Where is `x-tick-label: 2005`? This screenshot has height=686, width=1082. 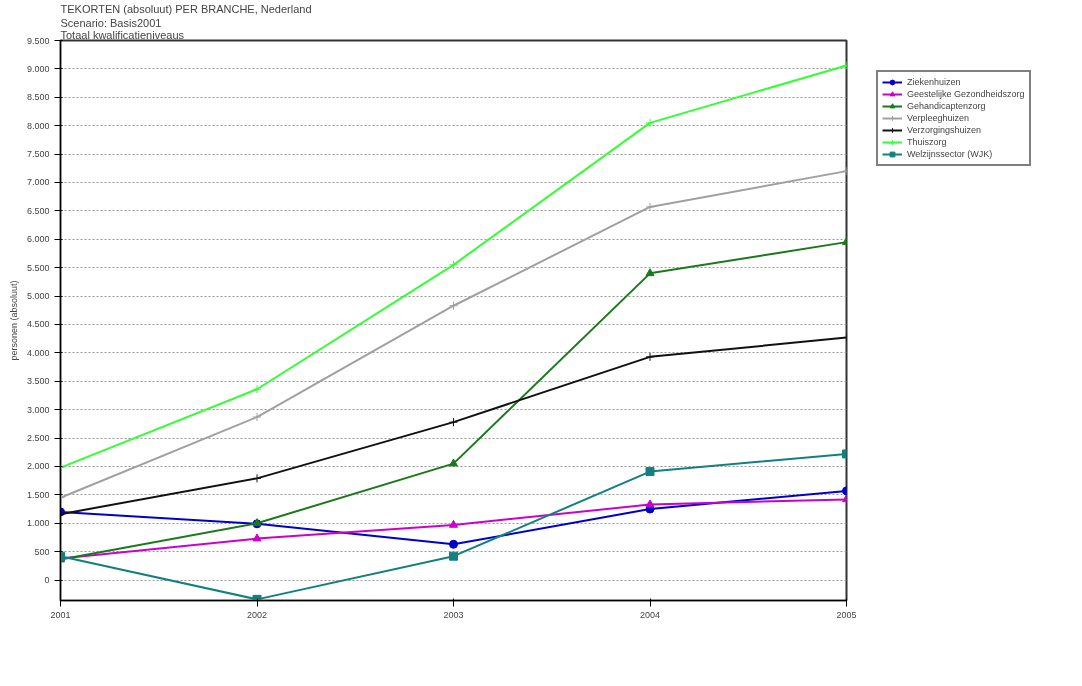
x-tick-label: 2005 is located at coordinates (846, 614).